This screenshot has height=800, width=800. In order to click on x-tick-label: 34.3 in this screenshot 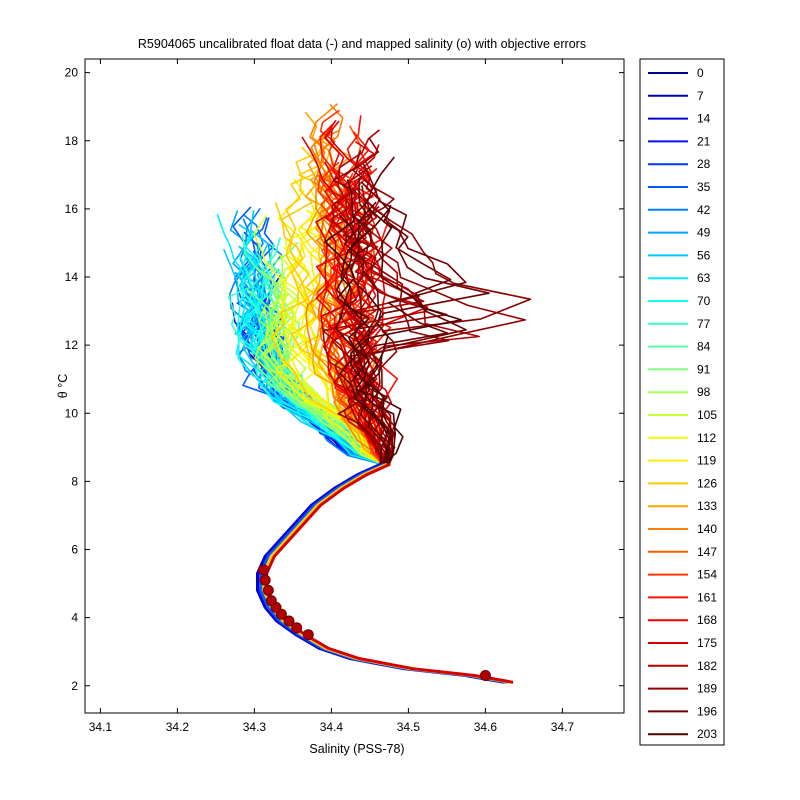, I will do `click(255, 727)`.